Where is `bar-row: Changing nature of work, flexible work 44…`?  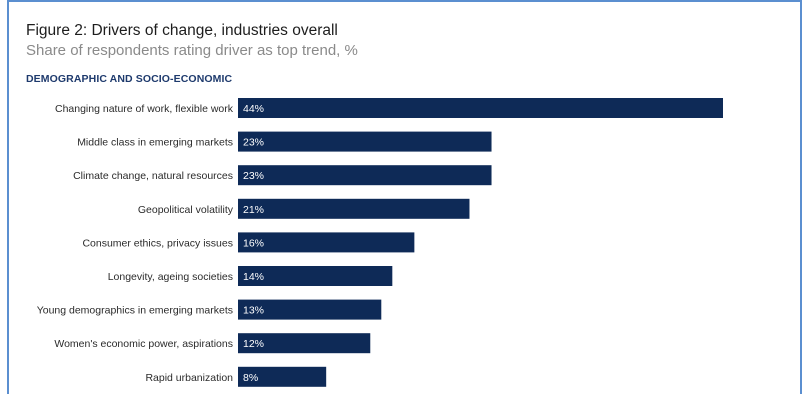 bar-row: Changing nature of work, flexible work 44… is located at coordinates (389, 108).